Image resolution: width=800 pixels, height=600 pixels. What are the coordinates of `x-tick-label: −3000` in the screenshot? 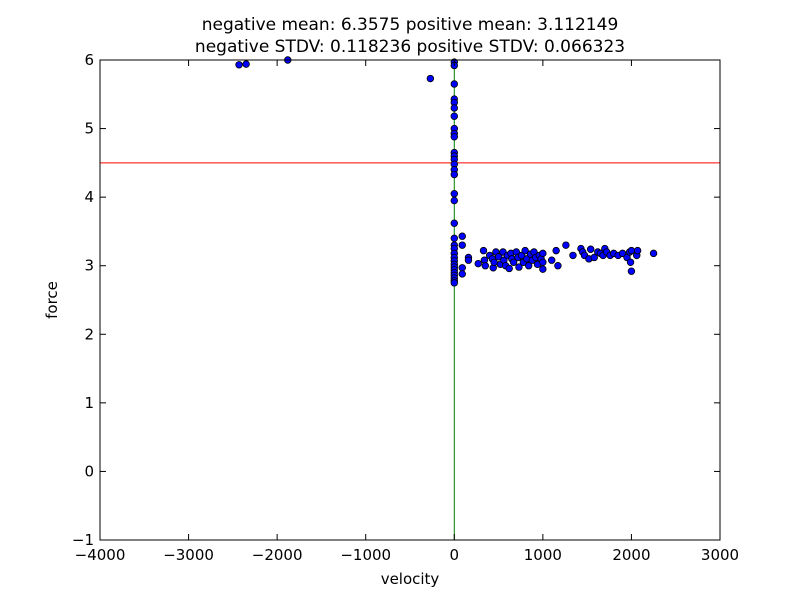 It's located at (188, 555).